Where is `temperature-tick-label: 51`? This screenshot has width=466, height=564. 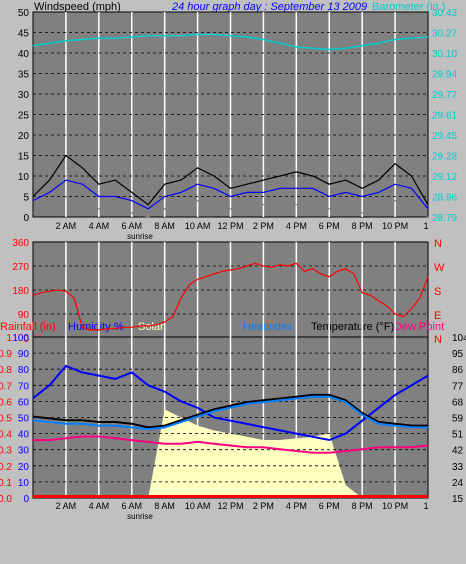
temperature-tick-label: 51 is located at coordinates (458, 435).